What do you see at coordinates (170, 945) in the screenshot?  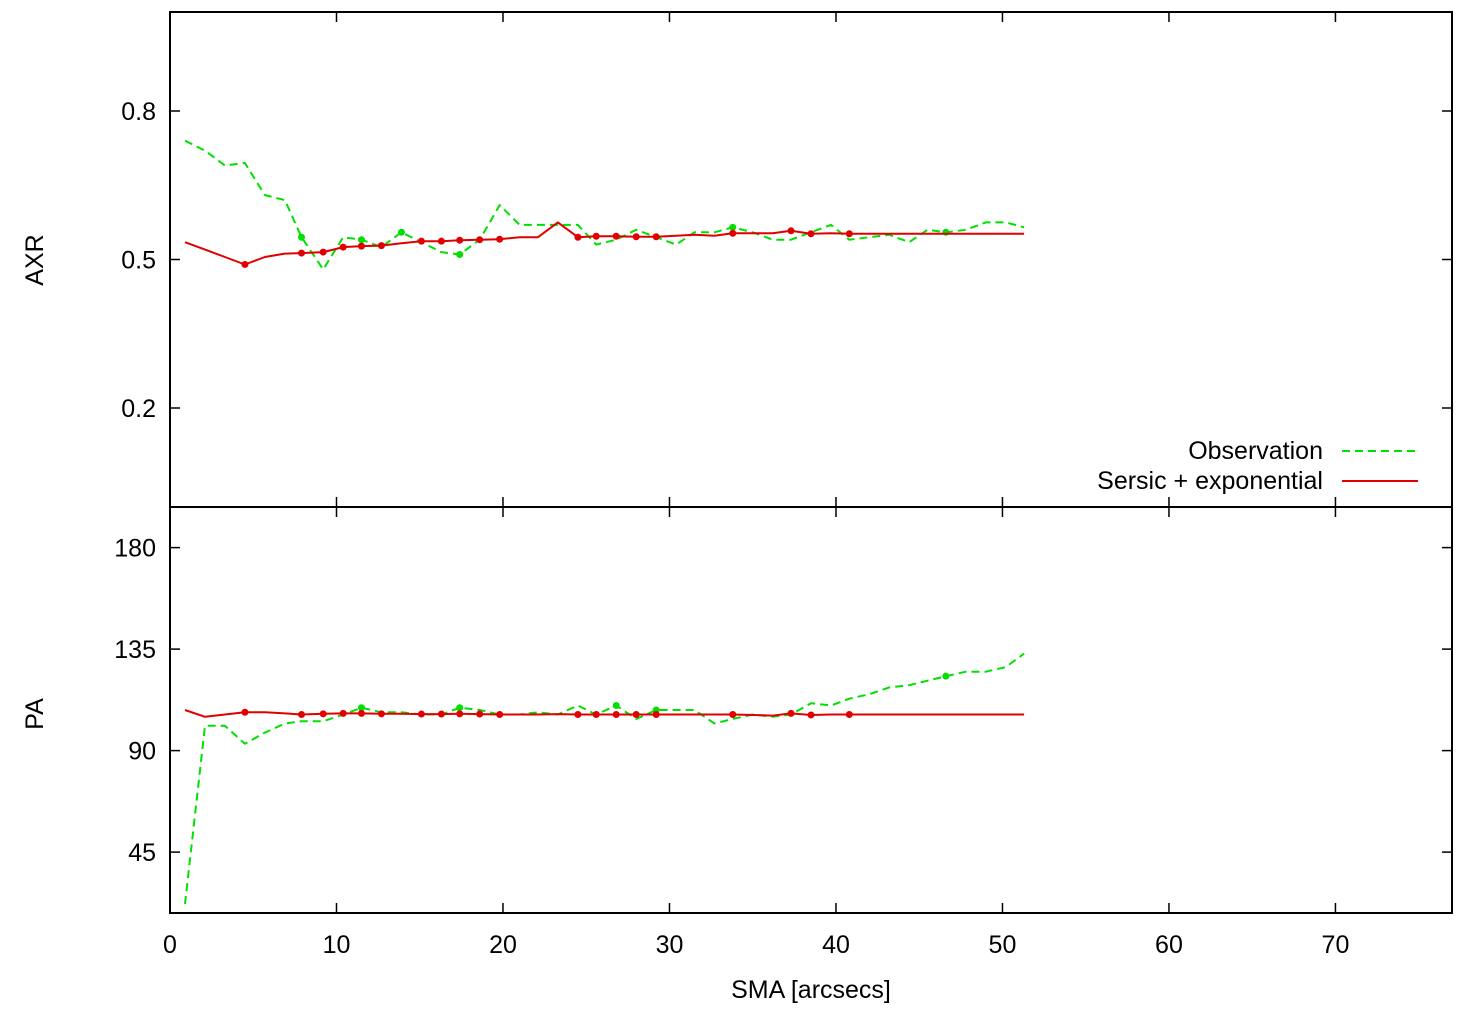 I see `xtick-label: 0` at bounding box center [170, 945].